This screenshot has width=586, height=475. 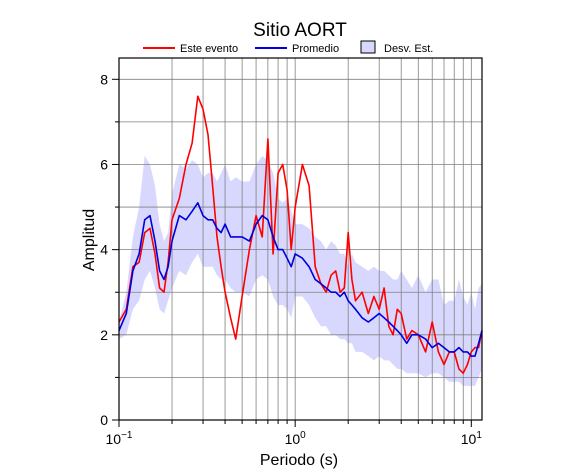 What do you see at coordinates (89, 240) in the screenshot?
I see `y-axis-label: Amplitud` at bounding box center [89, 240].